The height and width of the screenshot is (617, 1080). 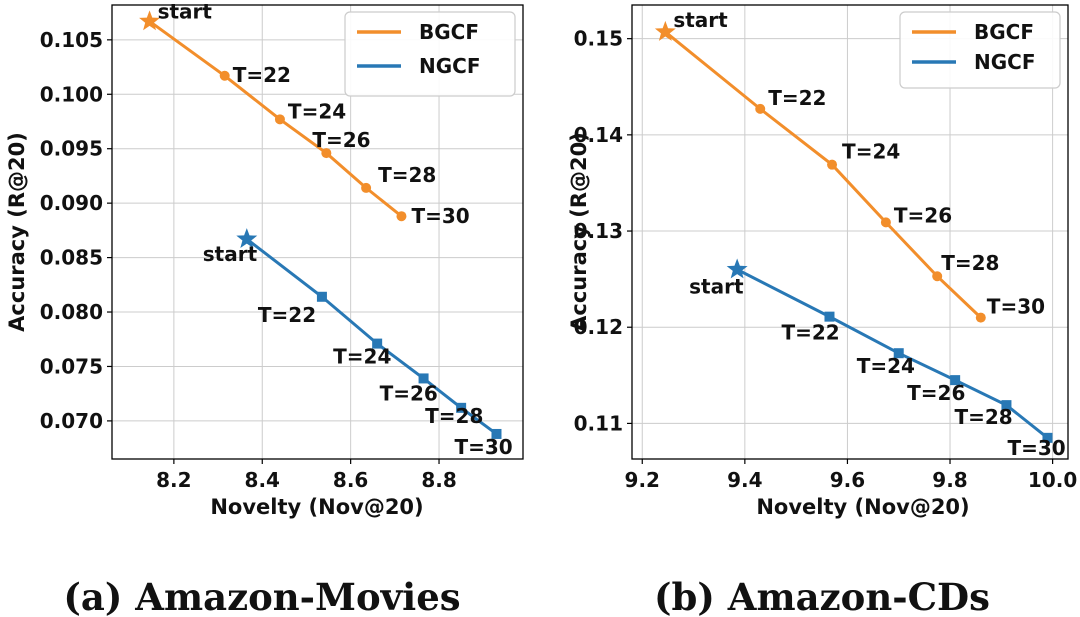 What do you see at coordinates (173, 480) in the screenshot?
I see `x-tick-label: 8.2` at bounding box center [173, 480].